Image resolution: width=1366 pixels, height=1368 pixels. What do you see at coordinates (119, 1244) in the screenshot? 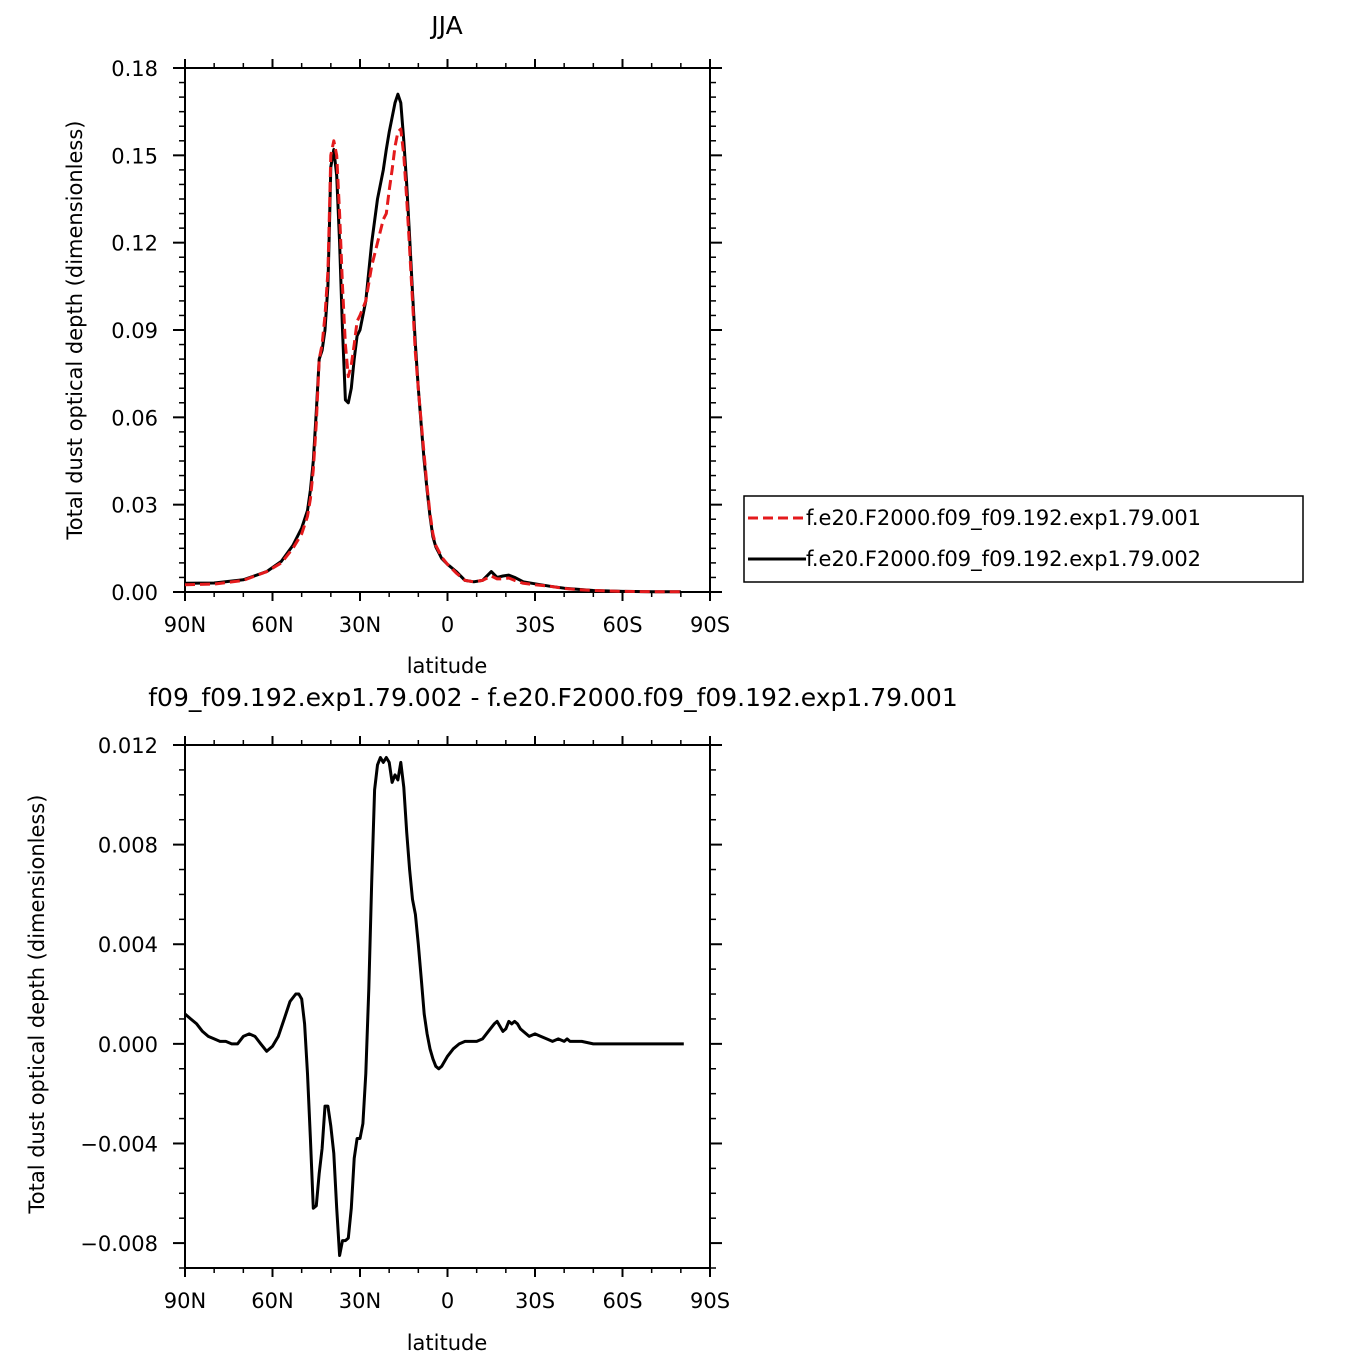
I see `bottom-y-tick-label: −0.008` at bounding box center [119, 1244].